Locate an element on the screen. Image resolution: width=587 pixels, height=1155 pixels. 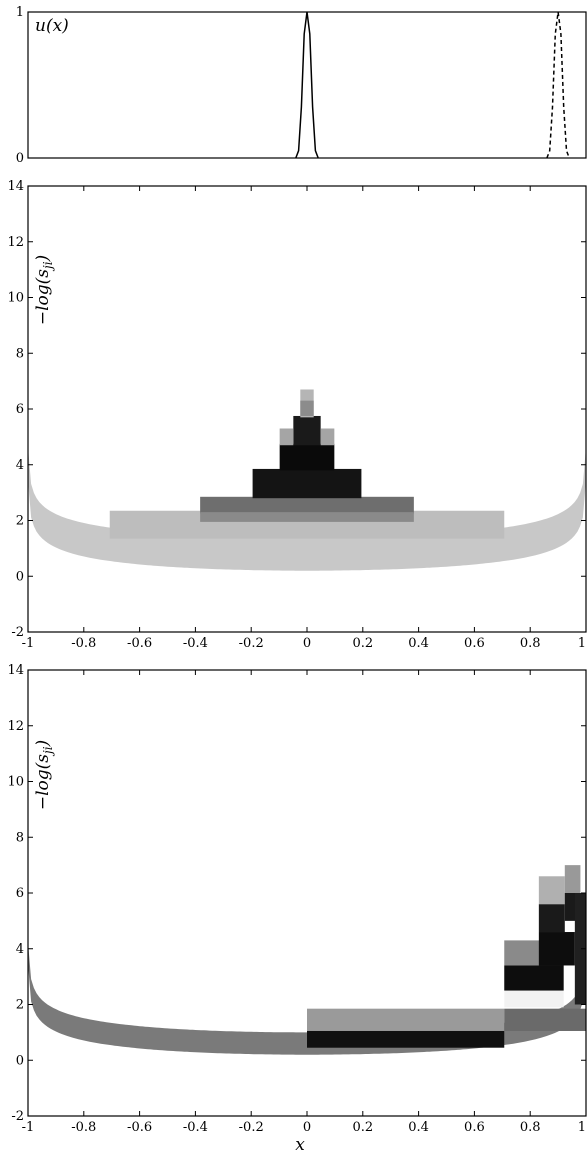
bottom-ylabel-close: ) is located at coordinates (43, 744).